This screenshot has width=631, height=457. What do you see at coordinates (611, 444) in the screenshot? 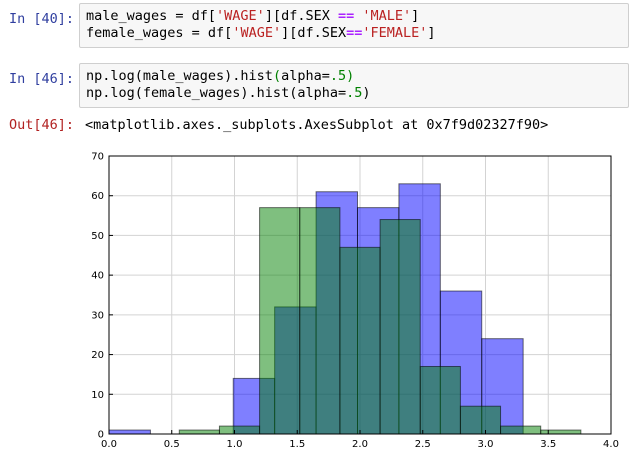
I see `x-tick-label: 4.0` at bounding box center [611, 444].